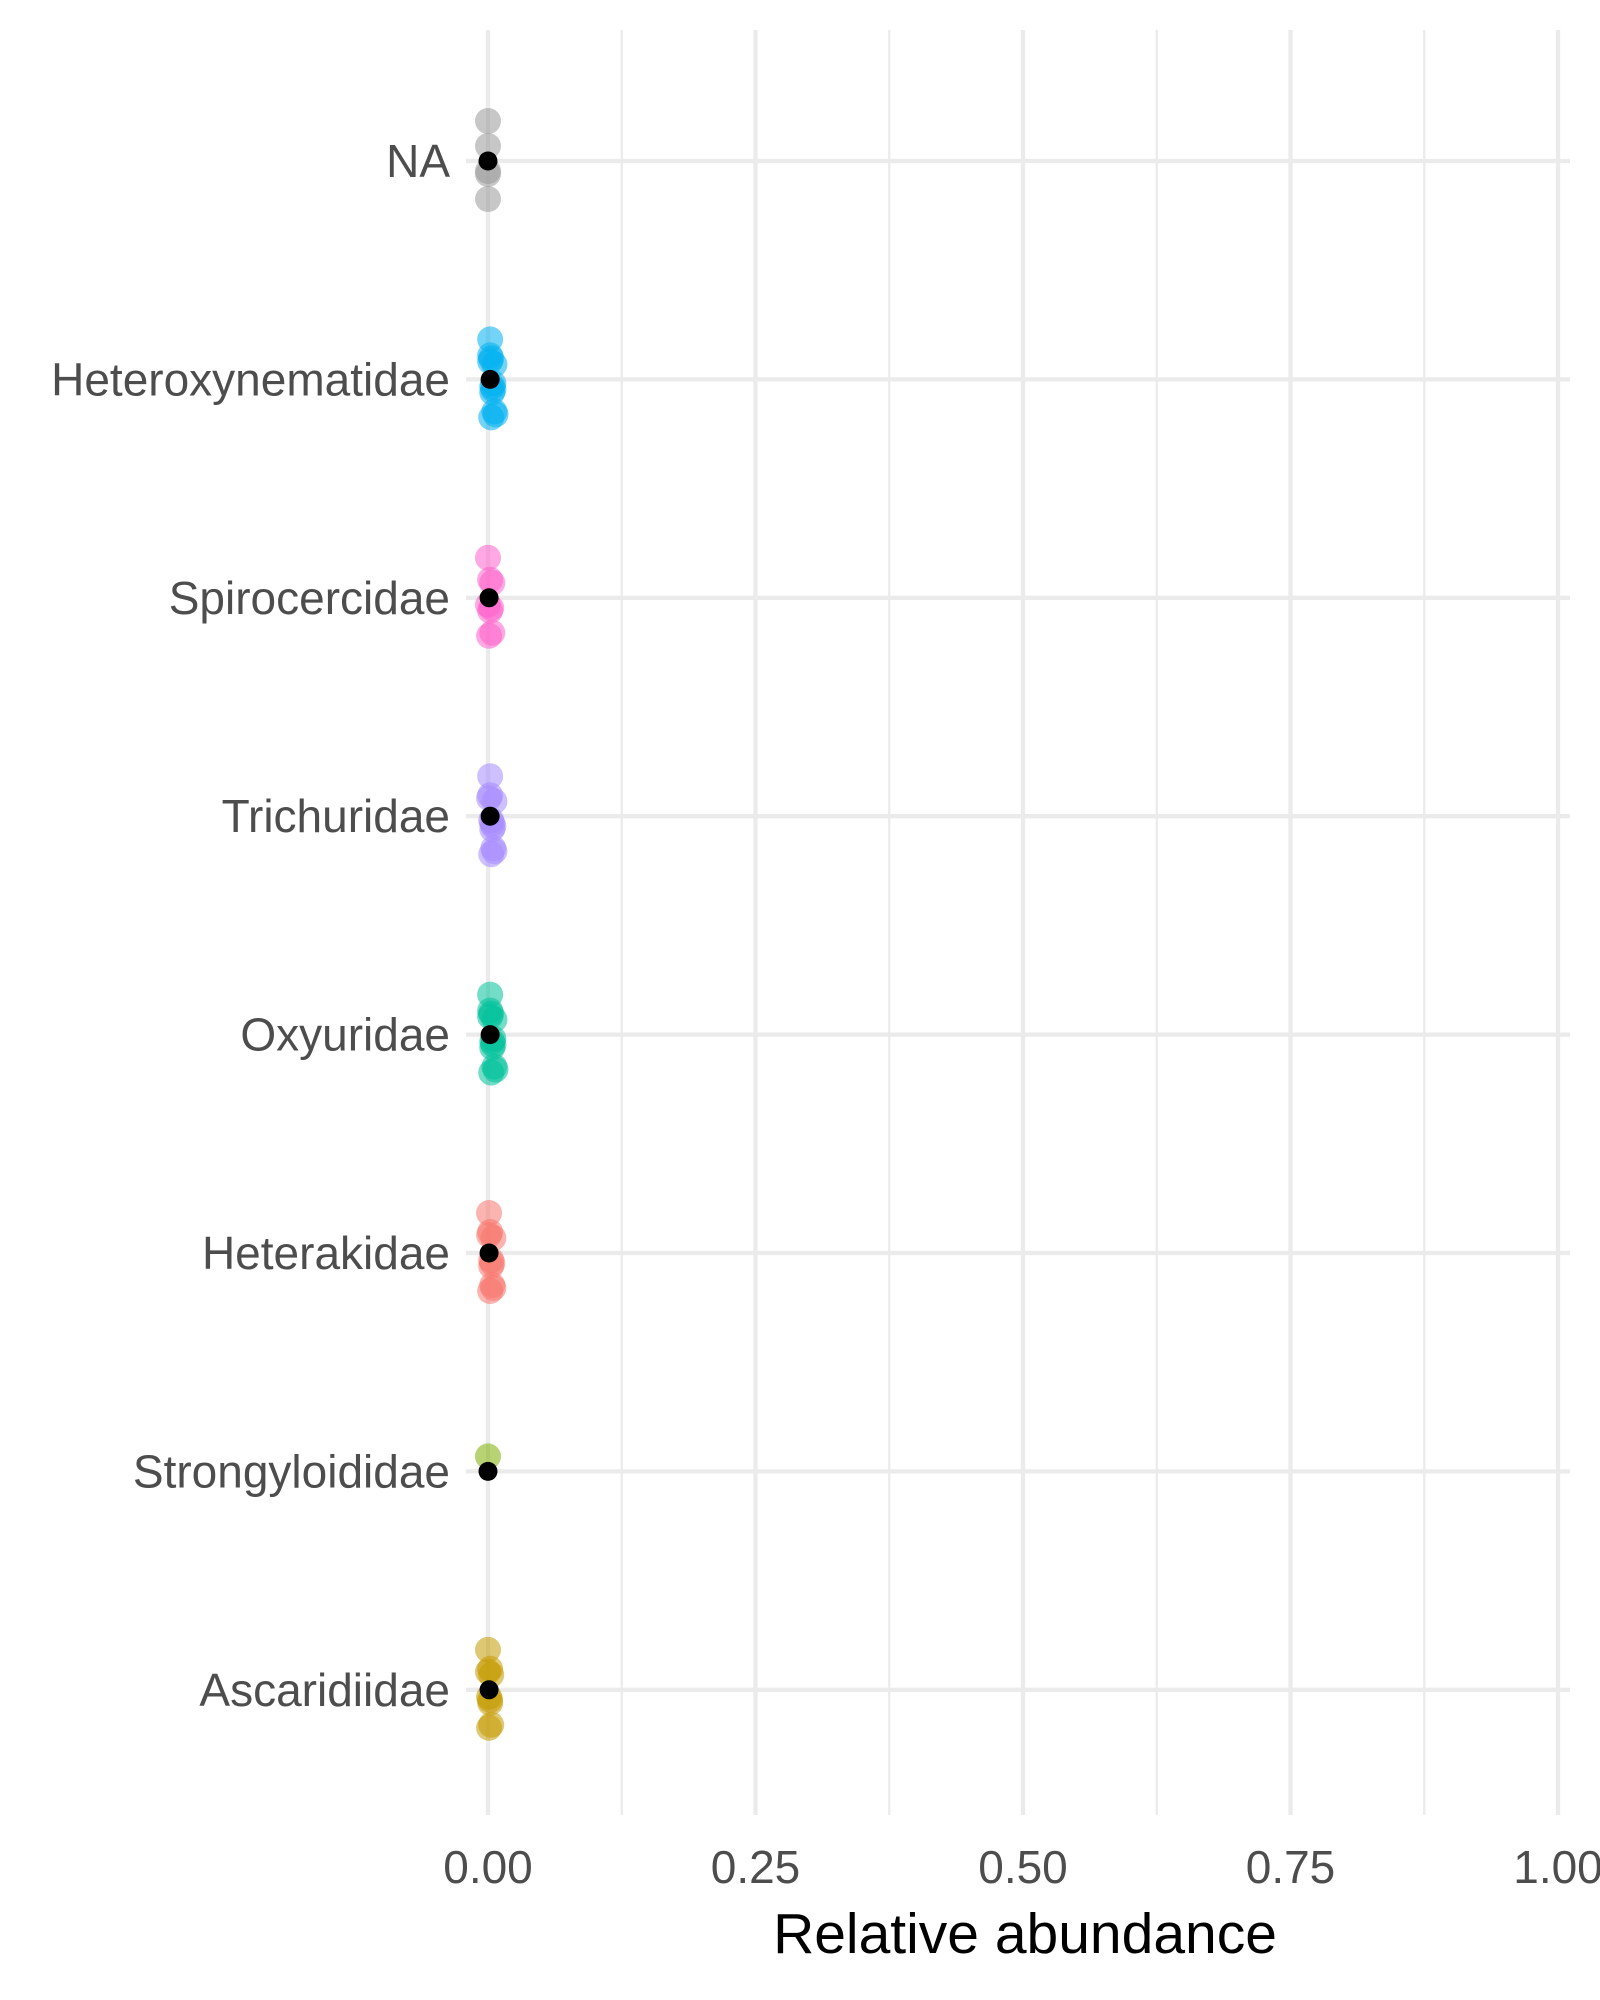  What do you see at coordinates (324, 1690) in the screenshot?
I see `category-label: Ascaridiidae` at bounding box center [324, 1690].